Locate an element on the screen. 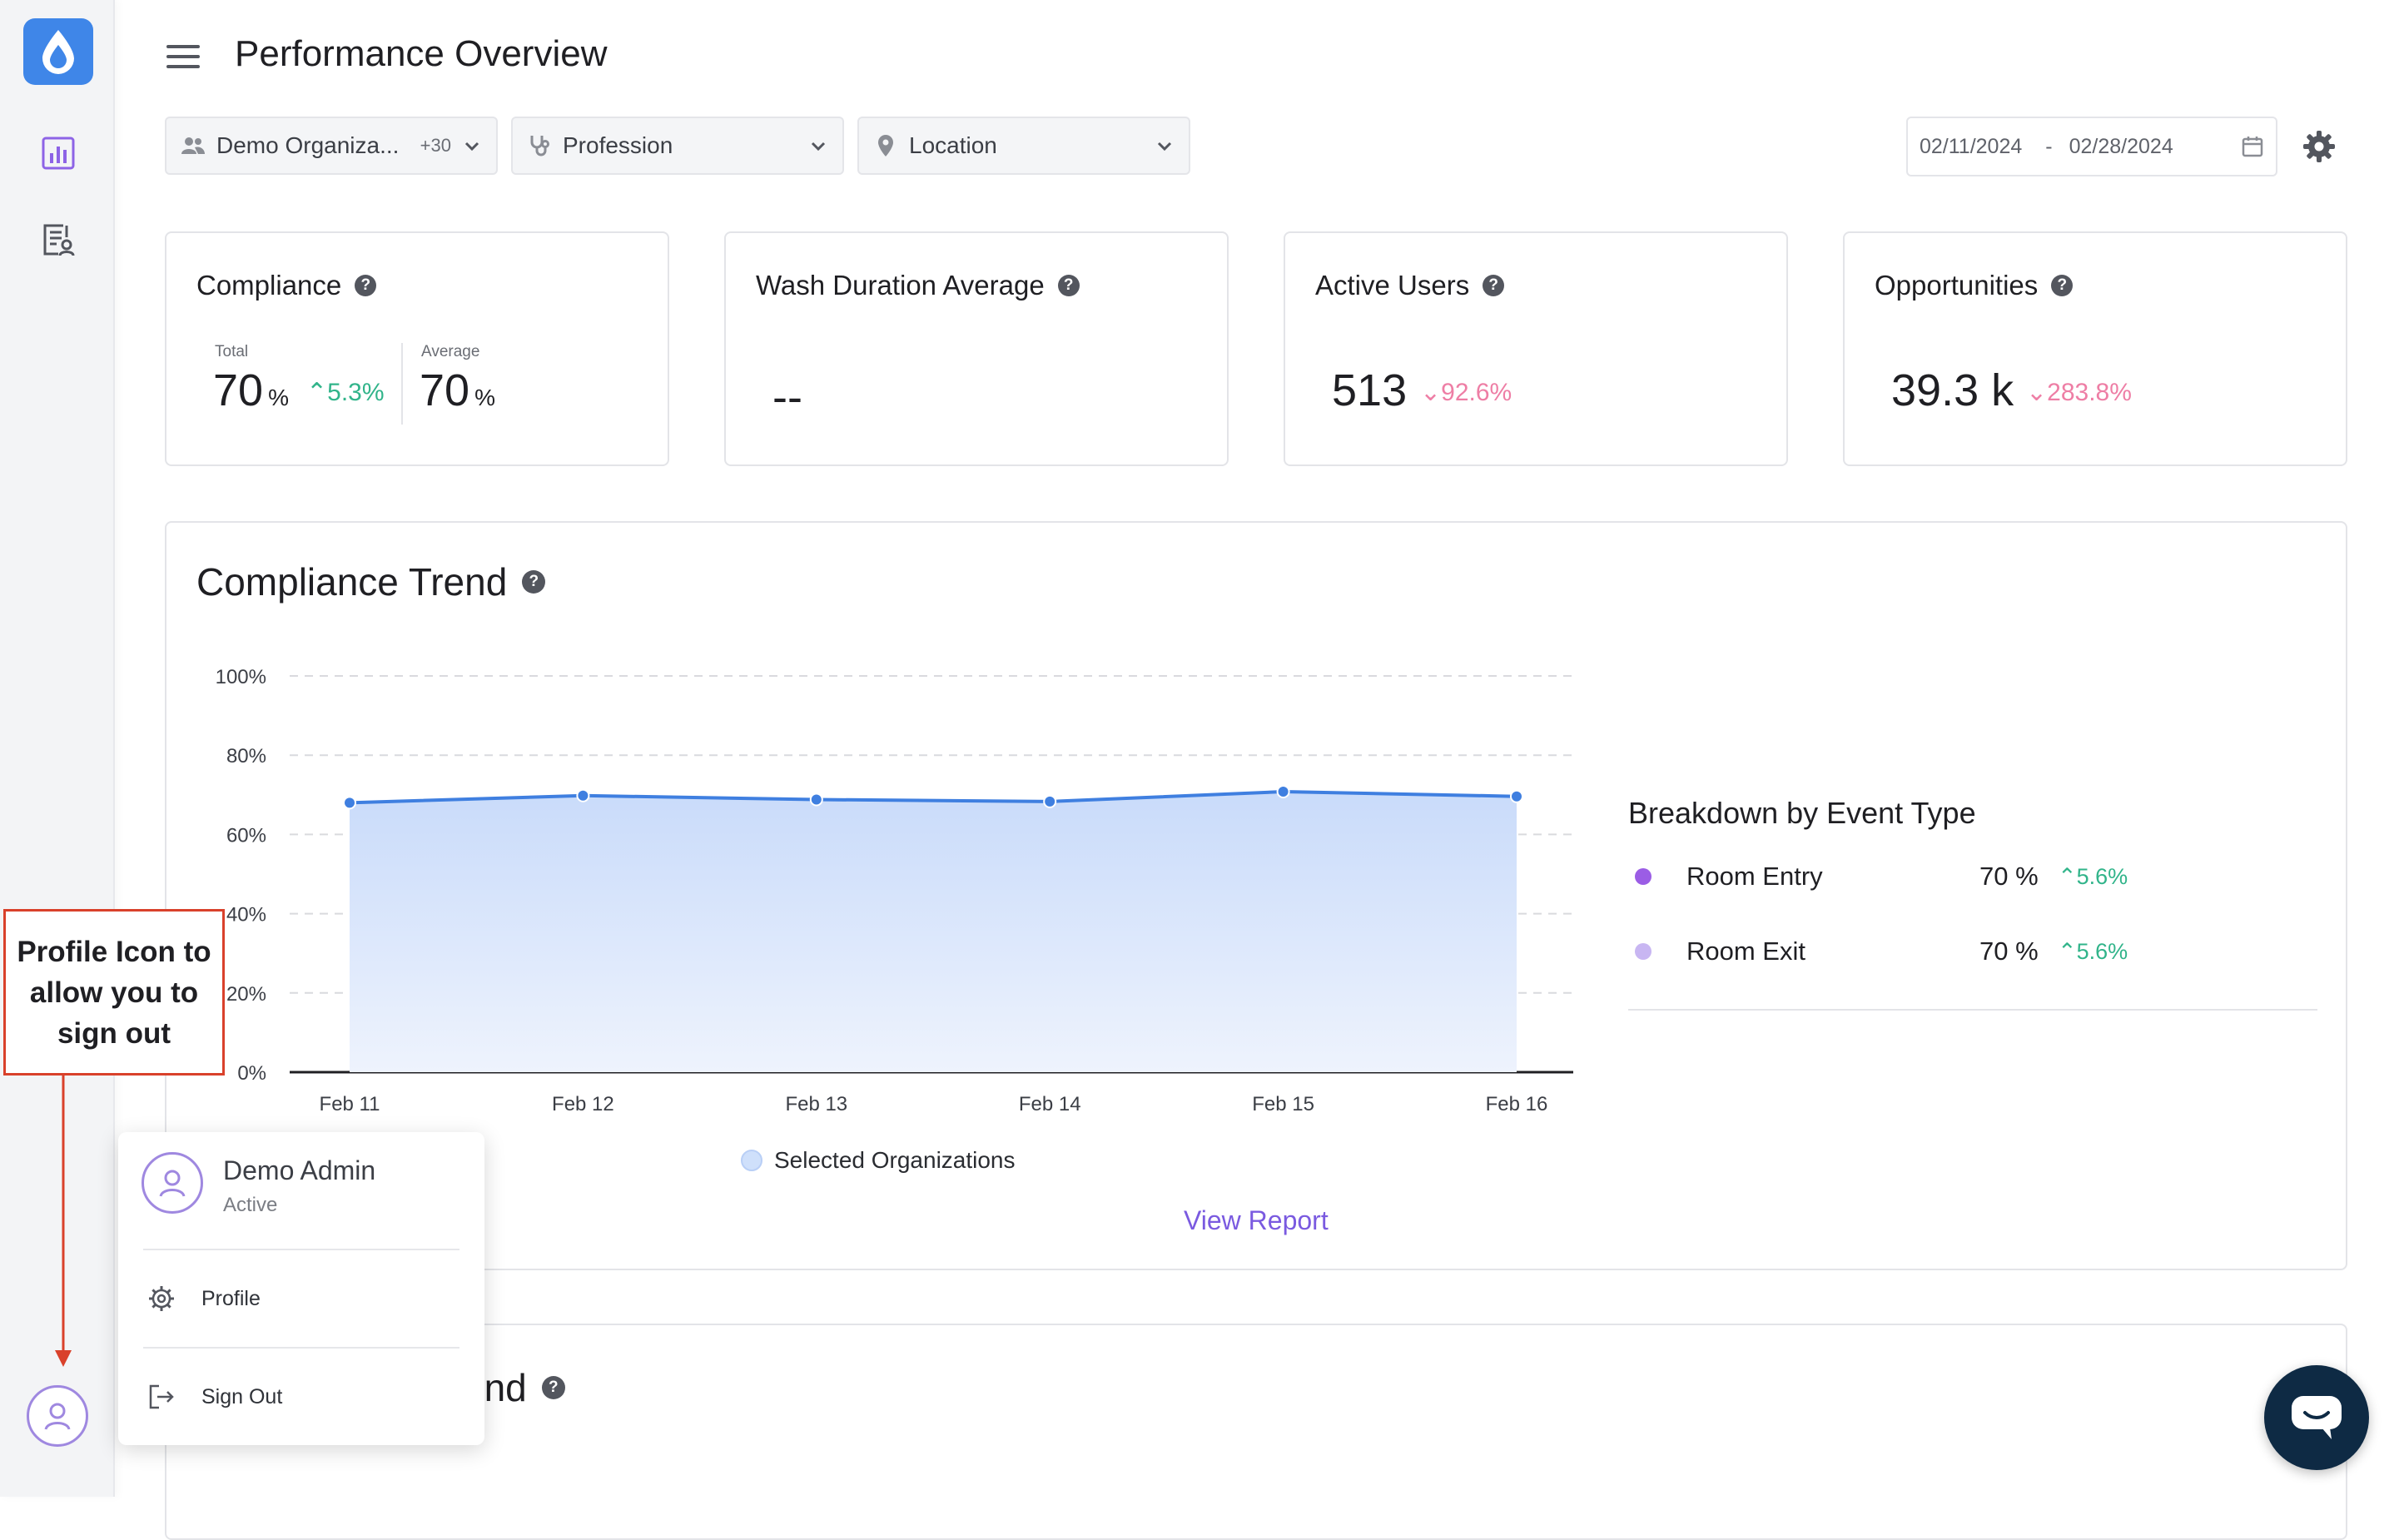 The width and height of the screenshot is (2394, 1540). date-range-picker: 02/11/2024 - 02/28/2024 is located at coordinates (2091, 146).